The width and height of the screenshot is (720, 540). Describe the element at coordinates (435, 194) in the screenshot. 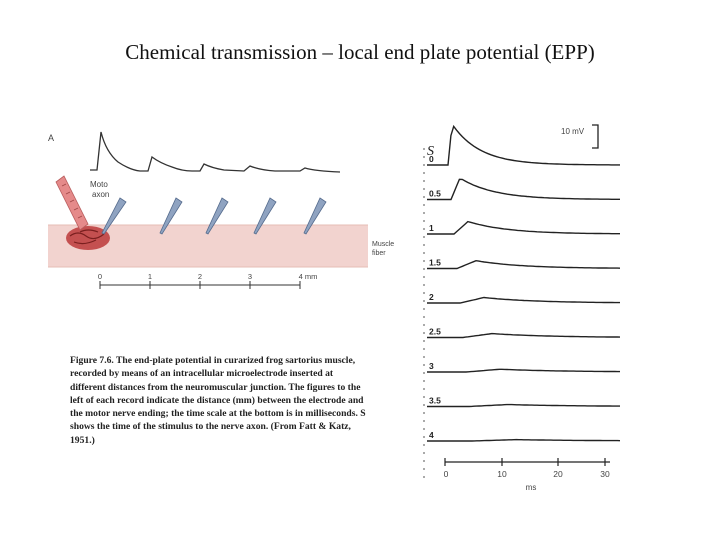

I see `distance-label-0.5: 0.5` at that location.